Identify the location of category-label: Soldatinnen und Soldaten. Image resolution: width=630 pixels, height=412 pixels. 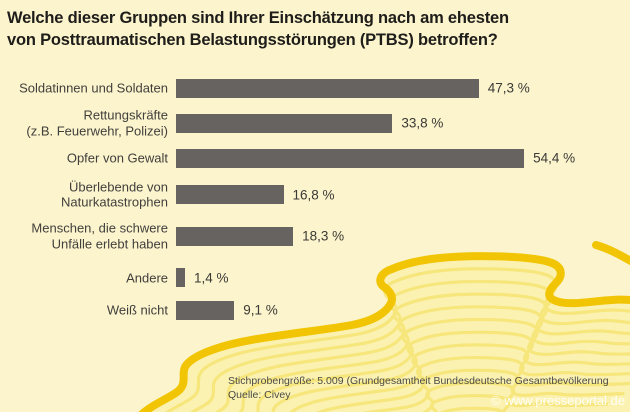
(93, 88).